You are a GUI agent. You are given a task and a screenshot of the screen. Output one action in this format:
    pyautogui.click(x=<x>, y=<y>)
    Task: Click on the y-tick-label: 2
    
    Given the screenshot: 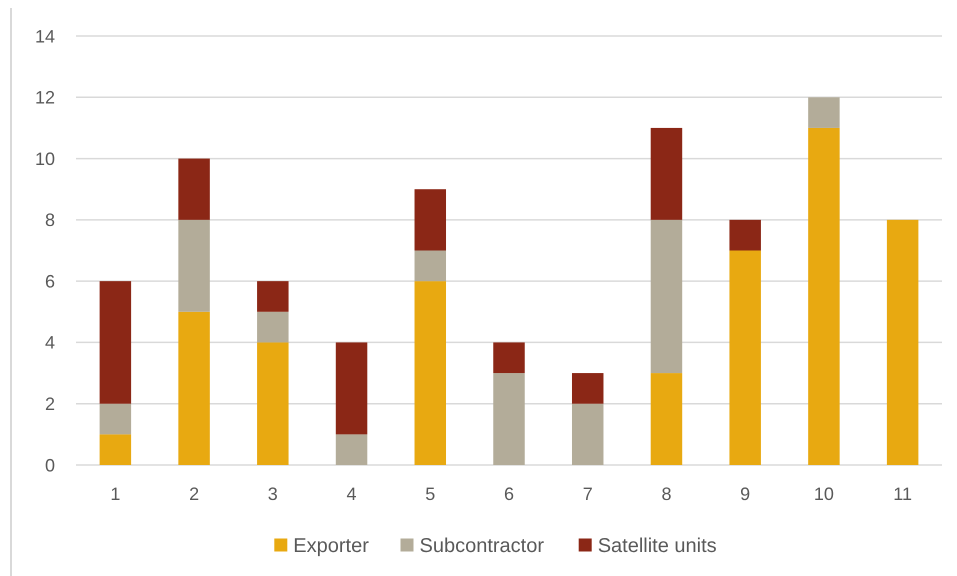 What is the action you would take?
    pyautogui.click(x=49, y=404)
    